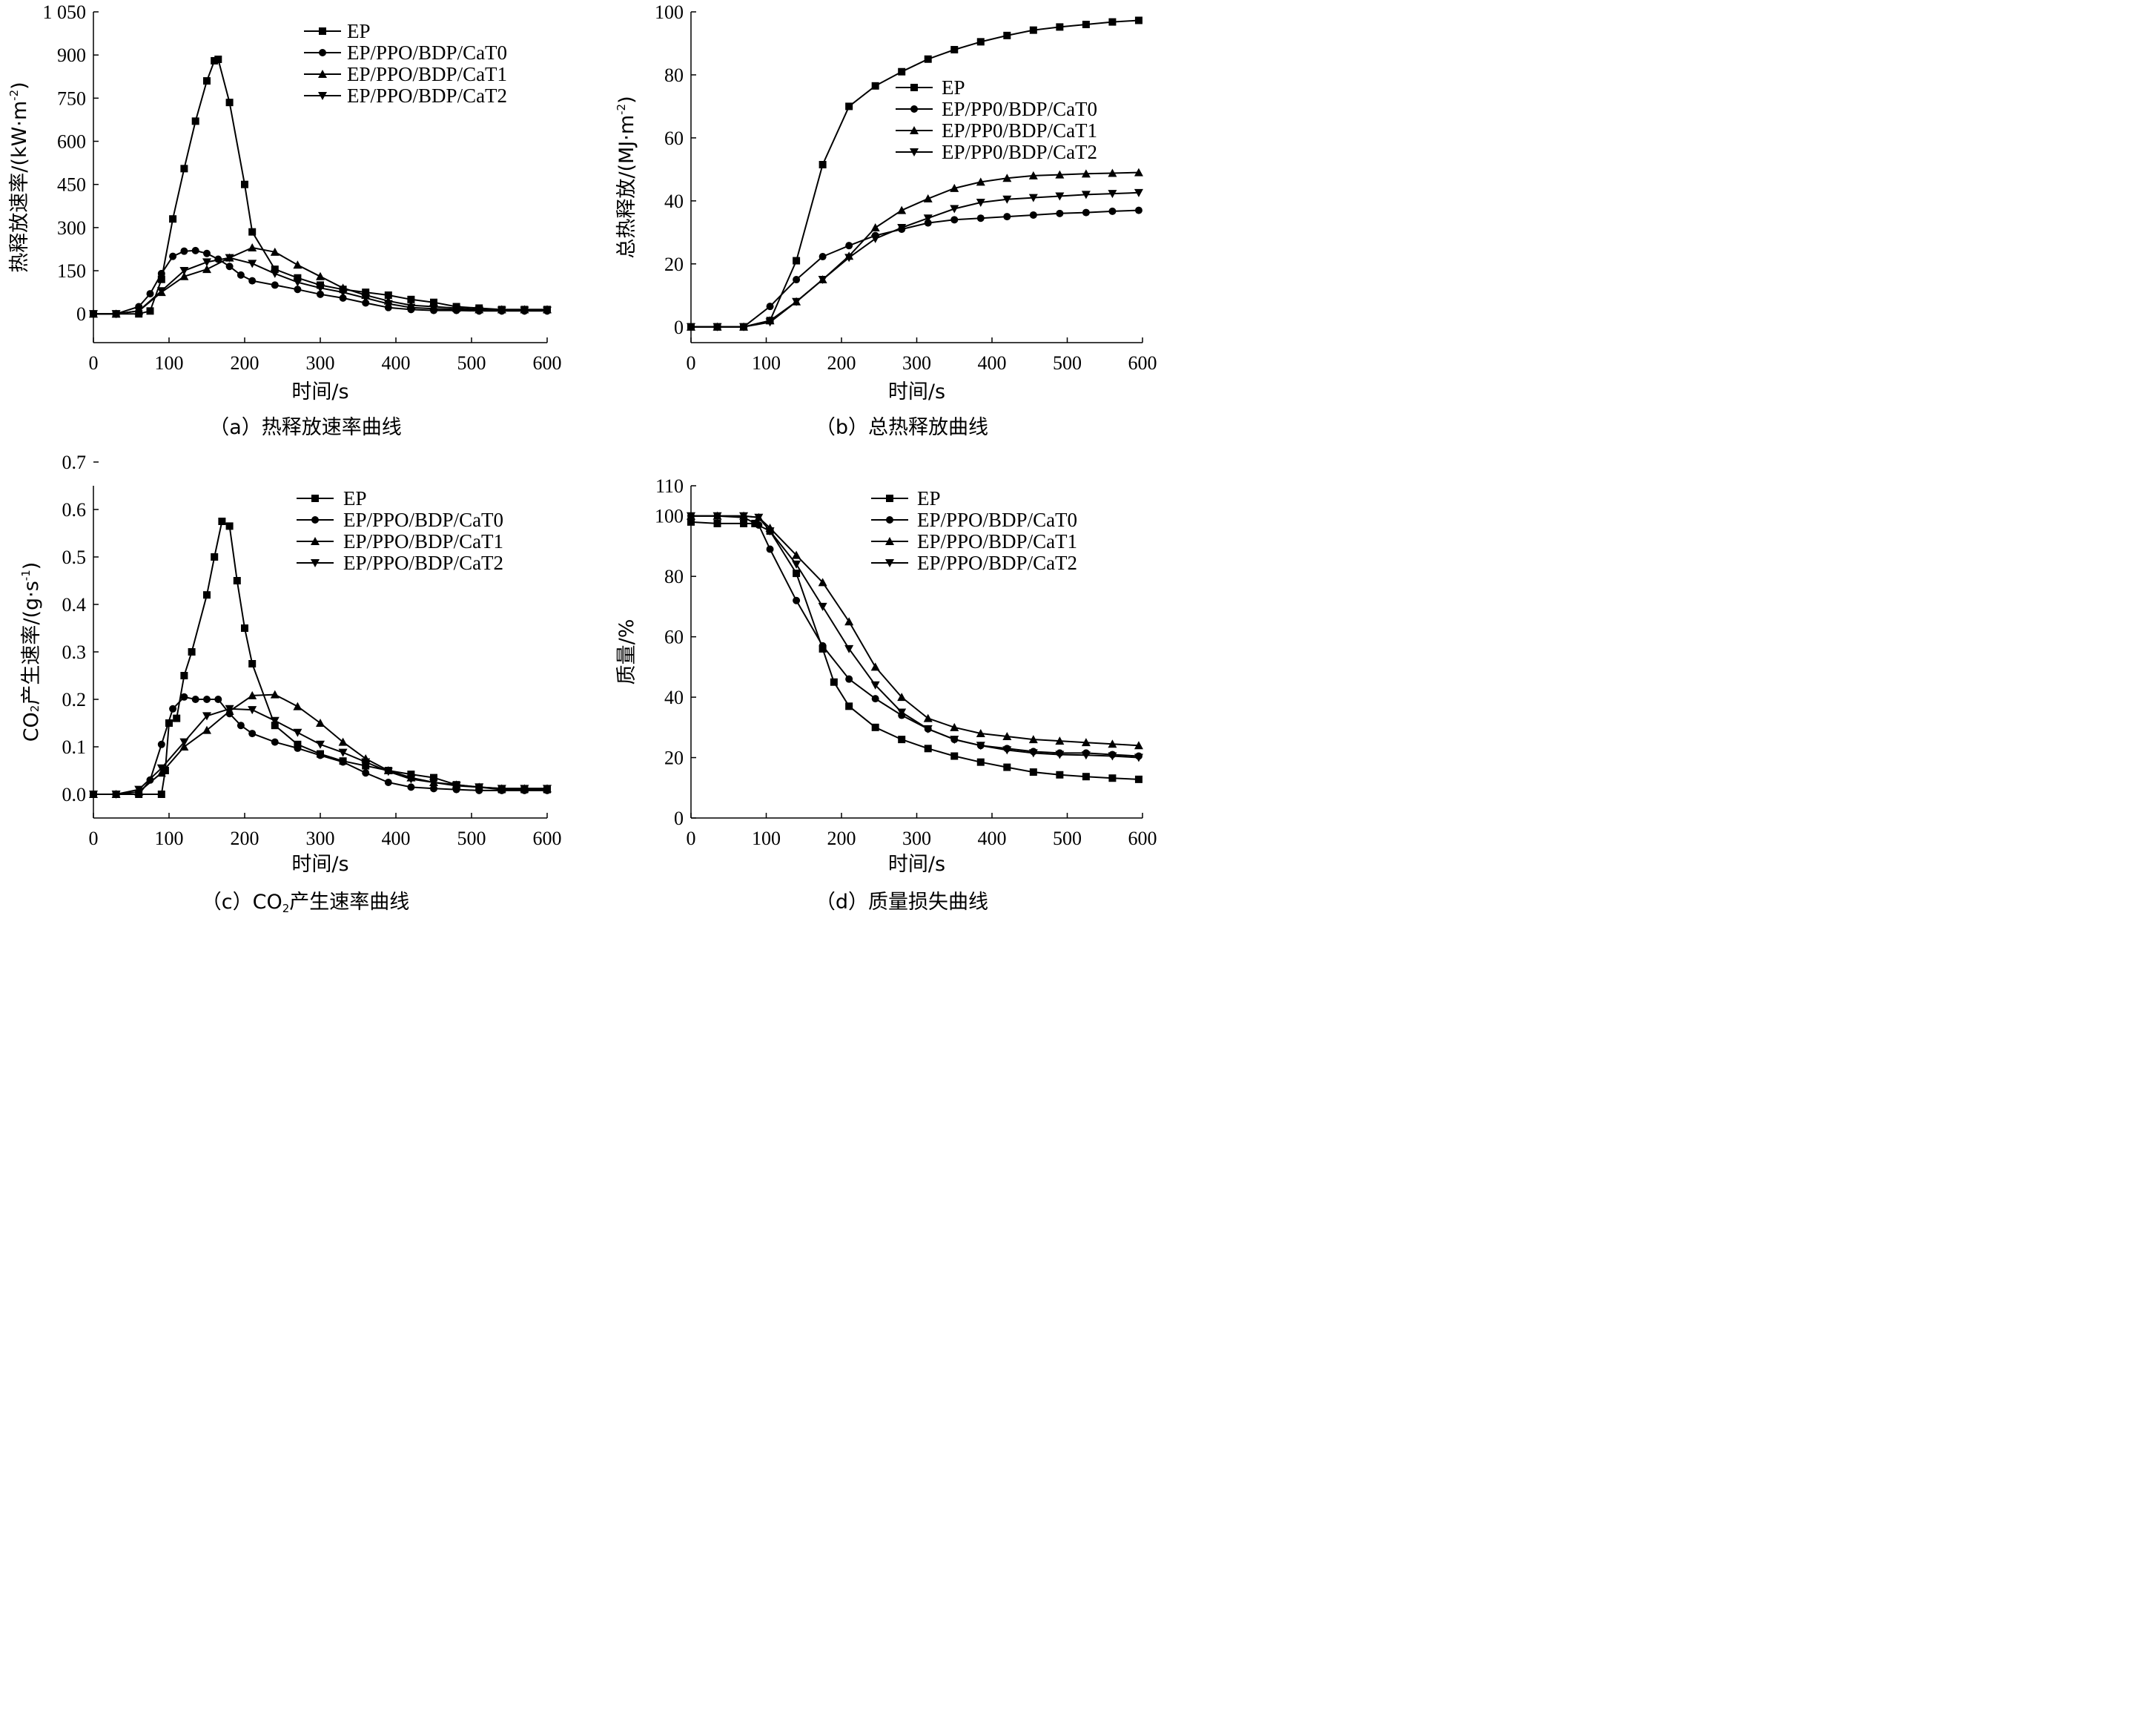 The image size is (2156, 1725). Describe the element at coordinates (917, 838) in the screenshot. I see `x-tick-label: 300` at that location.